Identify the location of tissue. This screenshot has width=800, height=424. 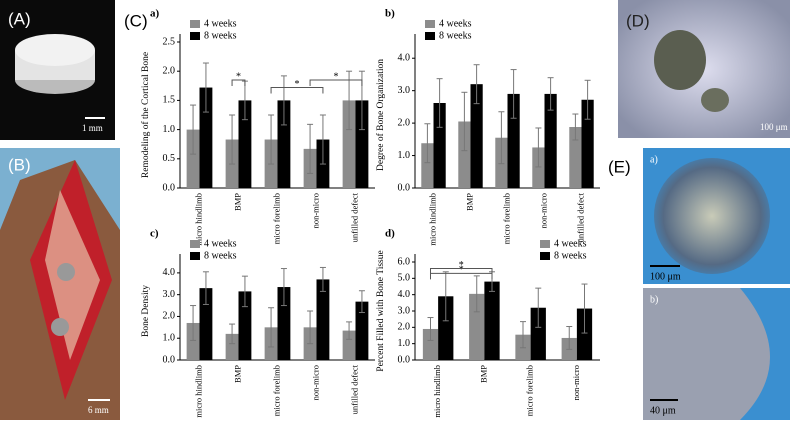
(765, 354).